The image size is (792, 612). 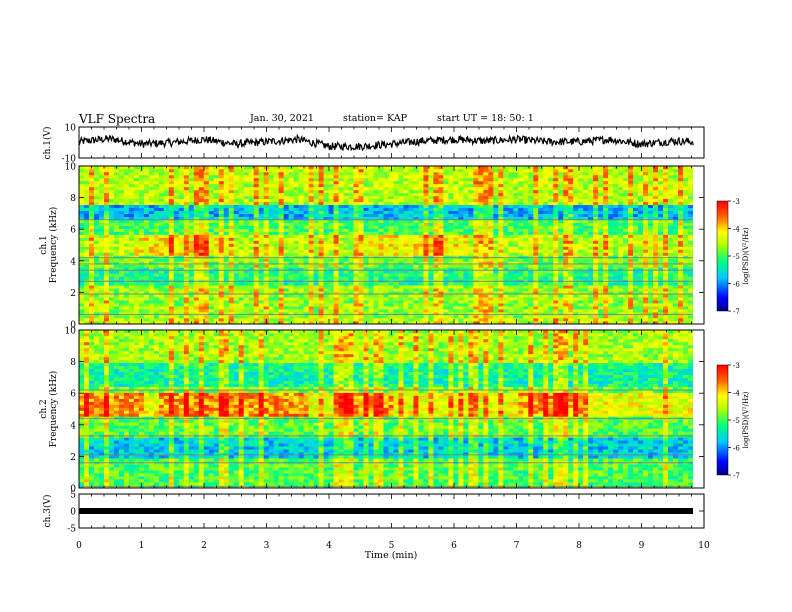 What do you see at coordinates (71, 168) in the screenshot?
I see `ch1-freq-tick-label: 10` at bounding box center [71, 168].